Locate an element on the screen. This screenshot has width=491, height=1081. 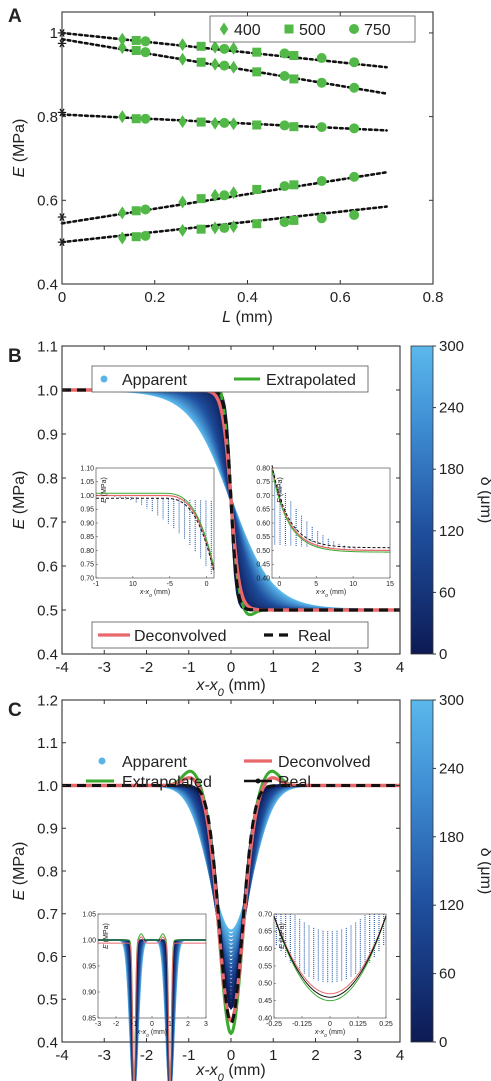
inset-y-label: E (MPa) is located at coordinates (104, 490).